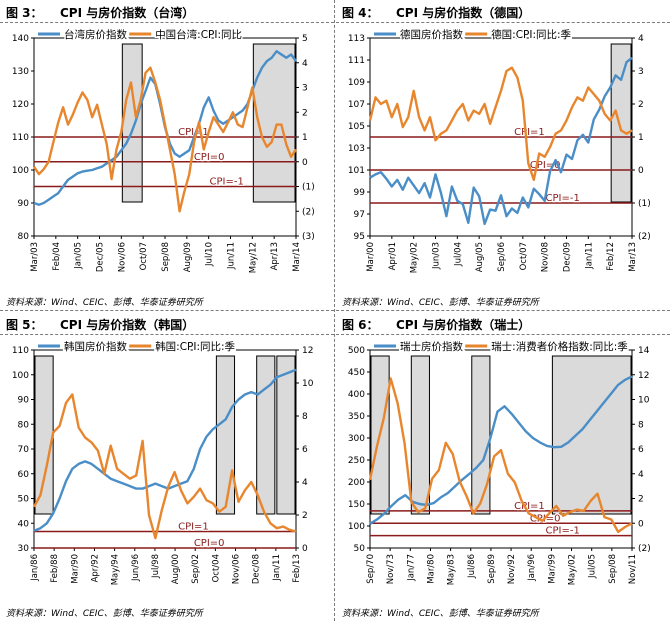 This screenshot has height=621, width=670. Describe the element at coordinates (356, 483) in the screenshot. I see `left-axis-tick-label-3: 200` at that location.